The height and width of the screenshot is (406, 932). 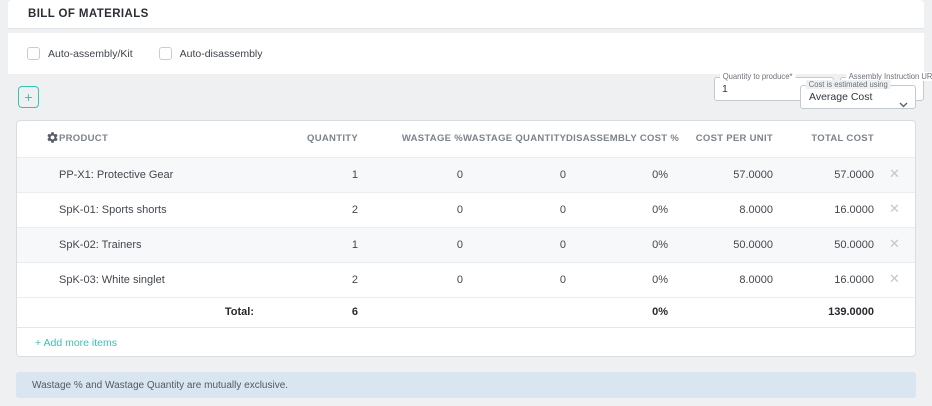 What do you see at coordinates (306, 312) in the screenshot?
I see `total-quantity: 6` at bounding box center [306, 312].